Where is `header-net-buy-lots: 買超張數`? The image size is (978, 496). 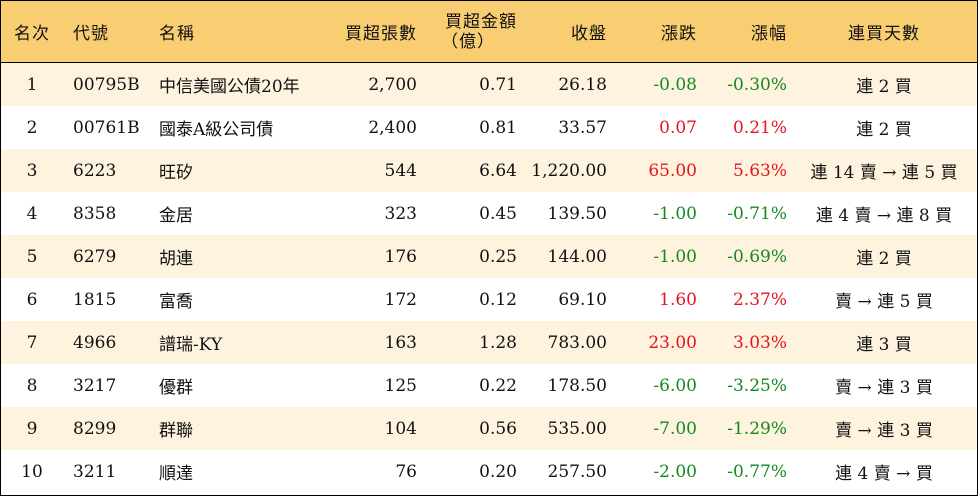 header-net-buy-lots: 買超張數 is located at coordinates (381, 34).